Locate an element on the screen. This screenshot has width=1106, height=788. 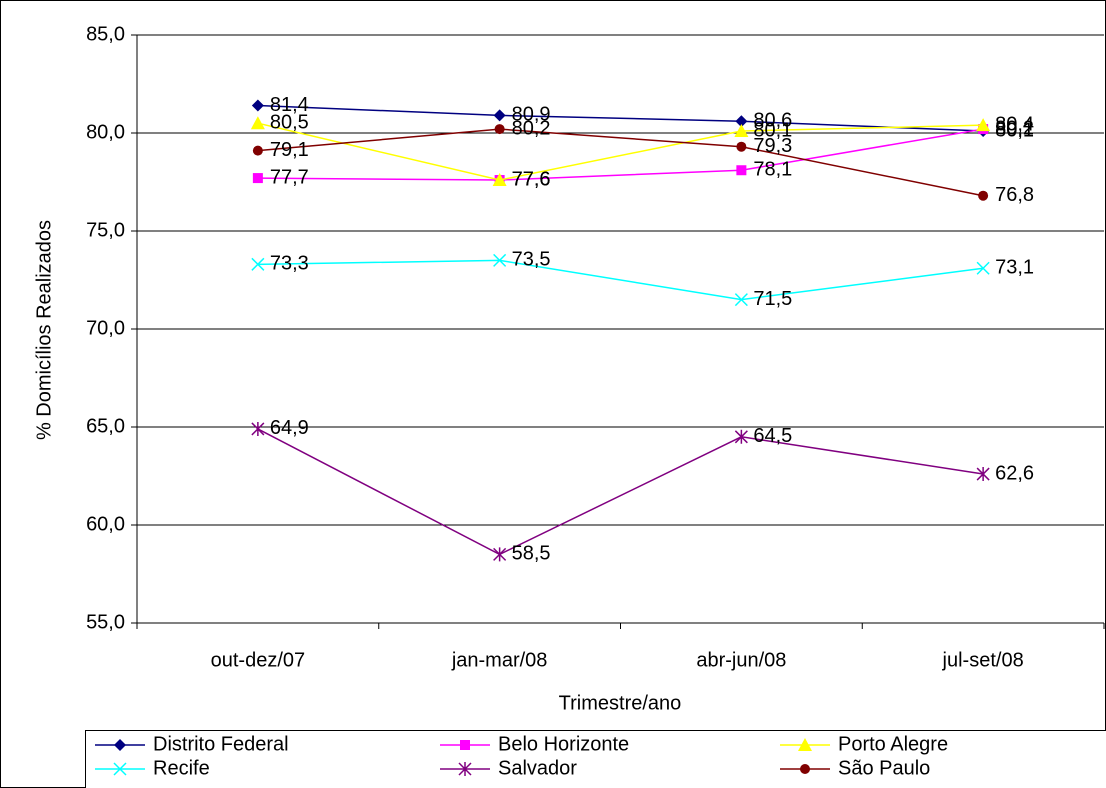
y-tick-label: 70,0 is located at coordinates (105, 328).